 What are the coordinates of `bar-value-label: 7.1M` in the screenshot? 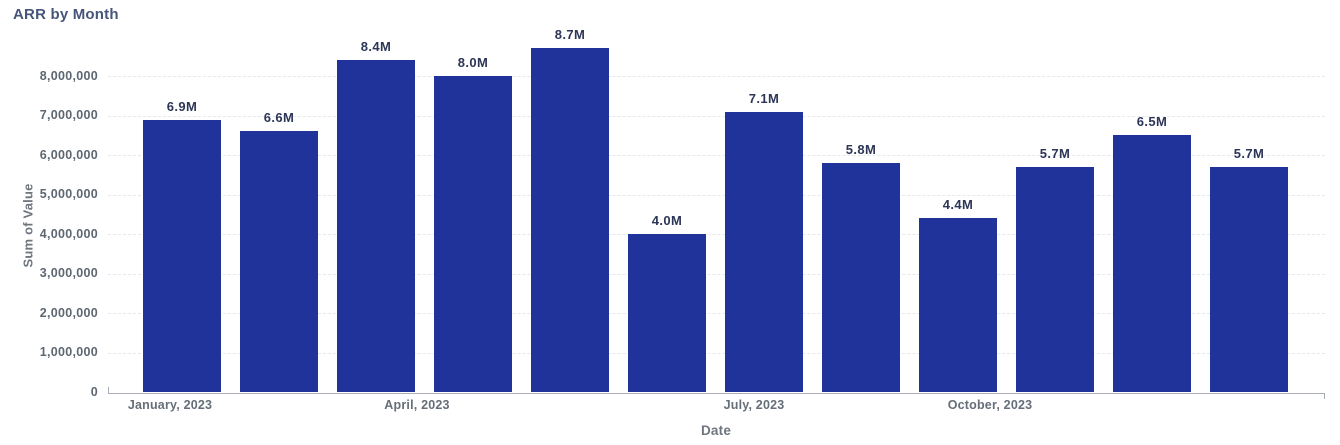 It's located at (764, 98).